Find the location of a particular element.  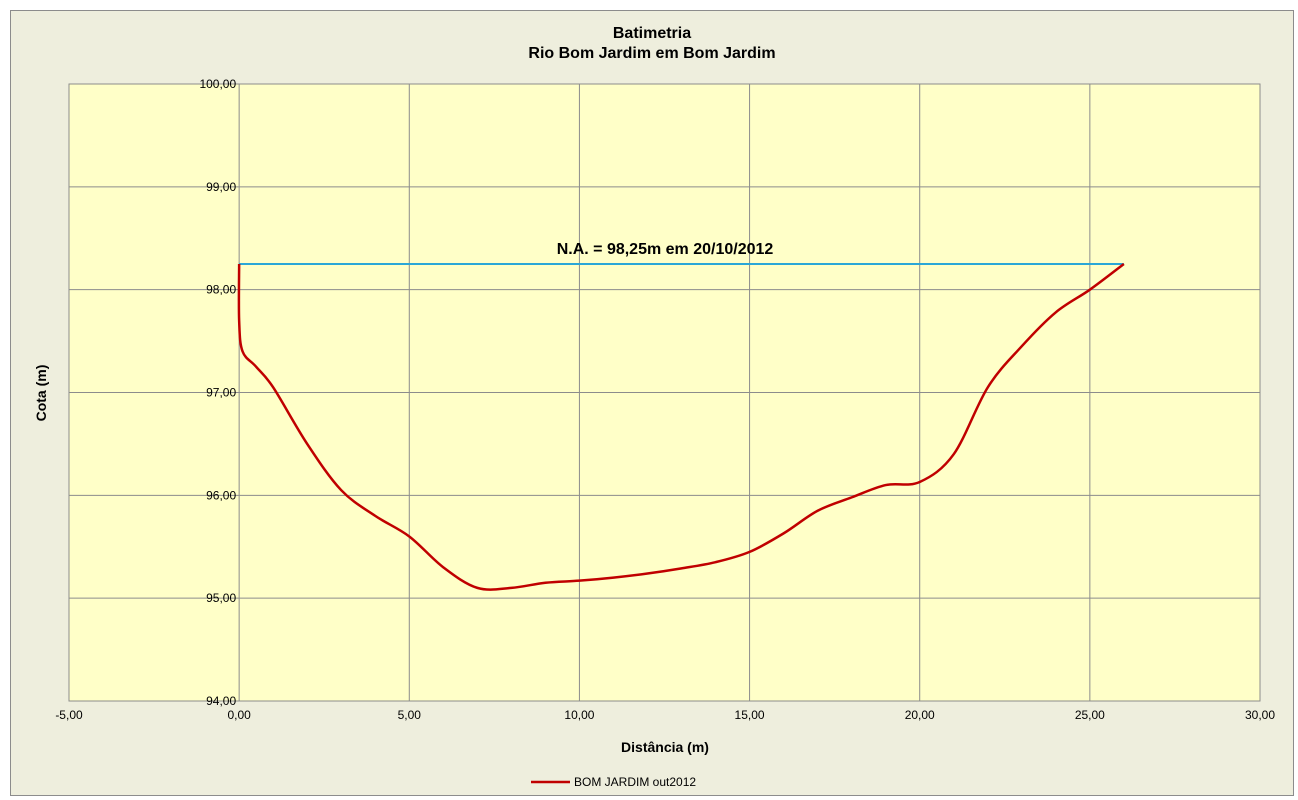

y-tick-label: 100,00 is located at coordinates (217, 84).